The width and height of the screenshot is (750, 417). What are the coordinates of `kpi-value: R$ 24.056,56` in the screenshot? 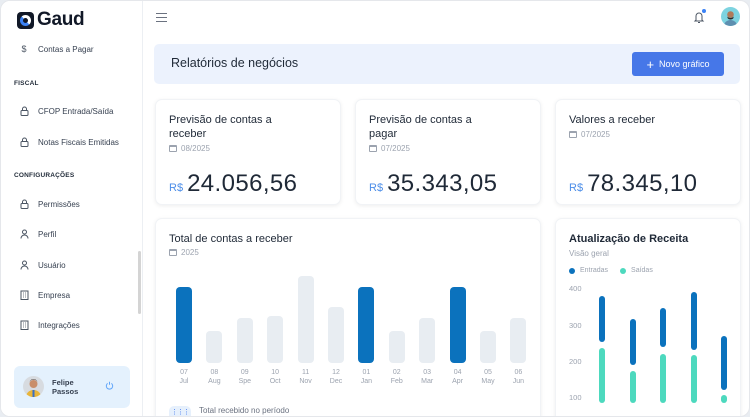 It's located at (233, 184).